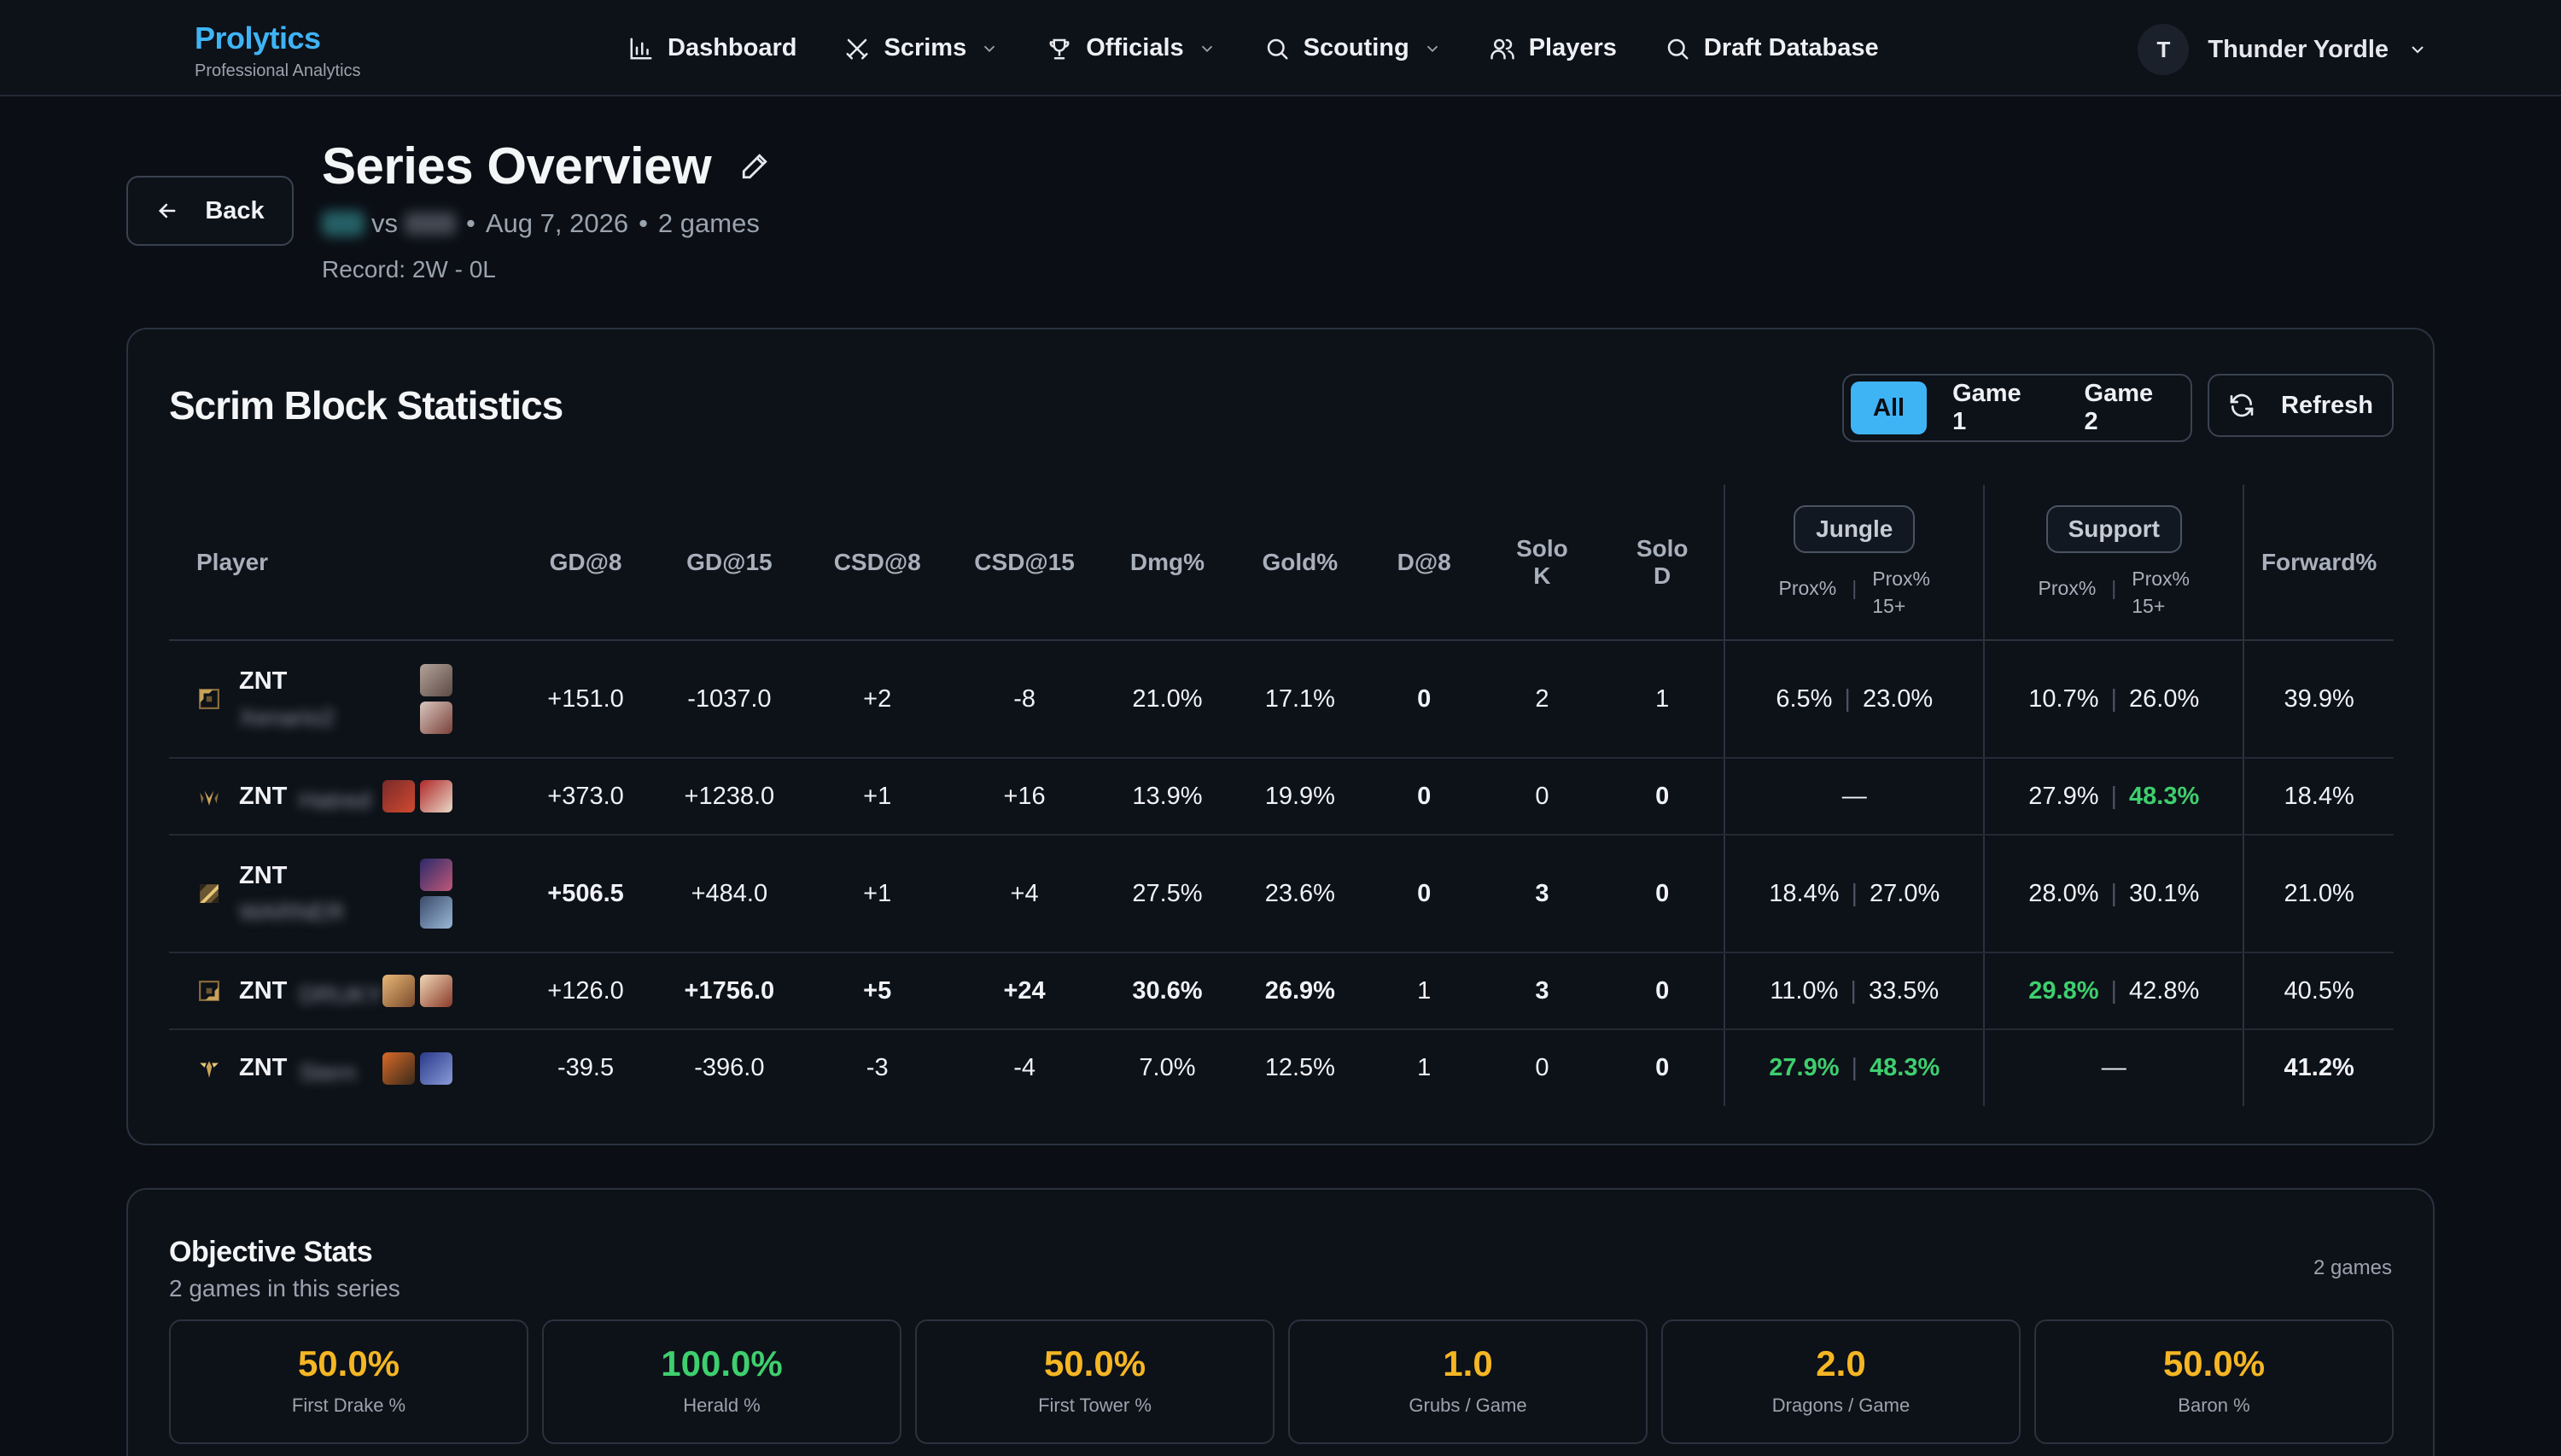 Image resolution: width=2561 pixels, height=1456 pixels. I want to click on col-solo-d-line1: Solo, so click(1662, 548).